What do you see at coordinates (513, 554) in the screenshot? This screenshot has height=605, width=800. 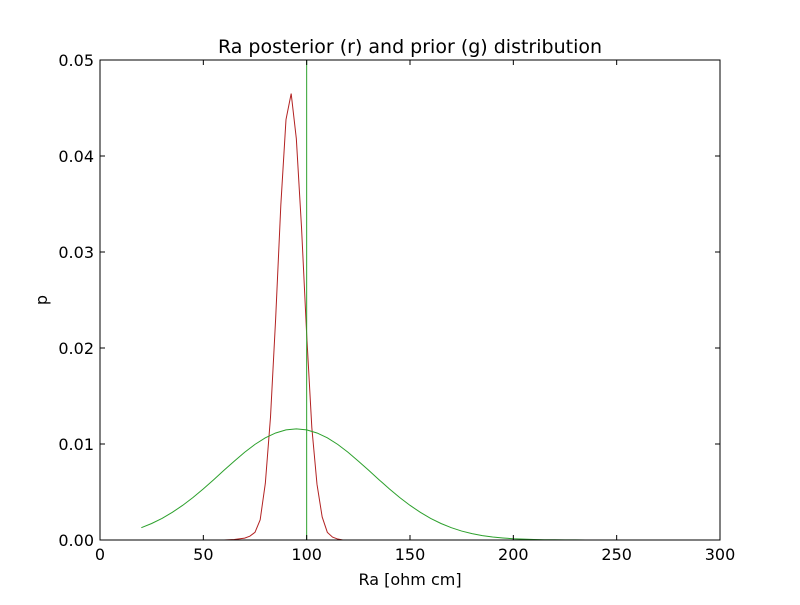 I see `x-tick-label: 200` at bounding box center [513, 554].